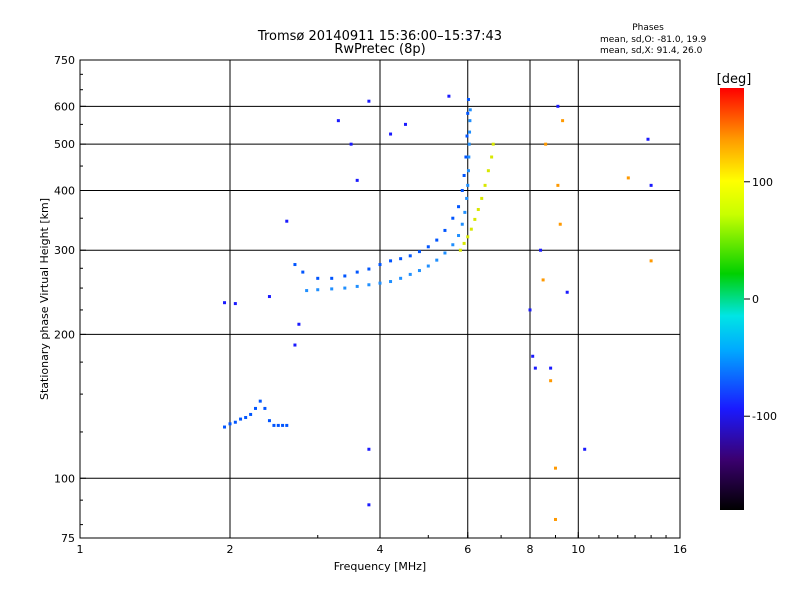 Image resolution: width=800 pixels, height=600 pixels. Describe the element at coordinates (64, 334) in the screenshot. I see `y-tick-label: 200` at that location.